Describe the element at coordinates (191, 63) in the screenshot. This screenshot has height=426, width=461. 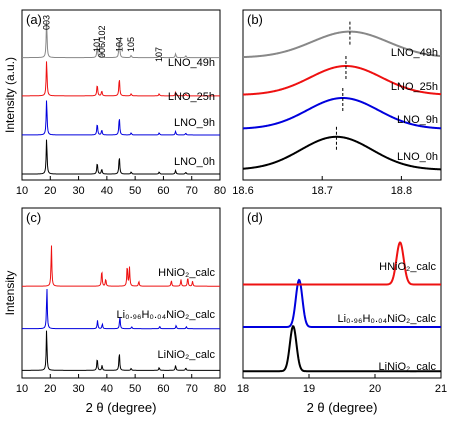
I see `panel-a-series-label: LNO_49h` at that location.